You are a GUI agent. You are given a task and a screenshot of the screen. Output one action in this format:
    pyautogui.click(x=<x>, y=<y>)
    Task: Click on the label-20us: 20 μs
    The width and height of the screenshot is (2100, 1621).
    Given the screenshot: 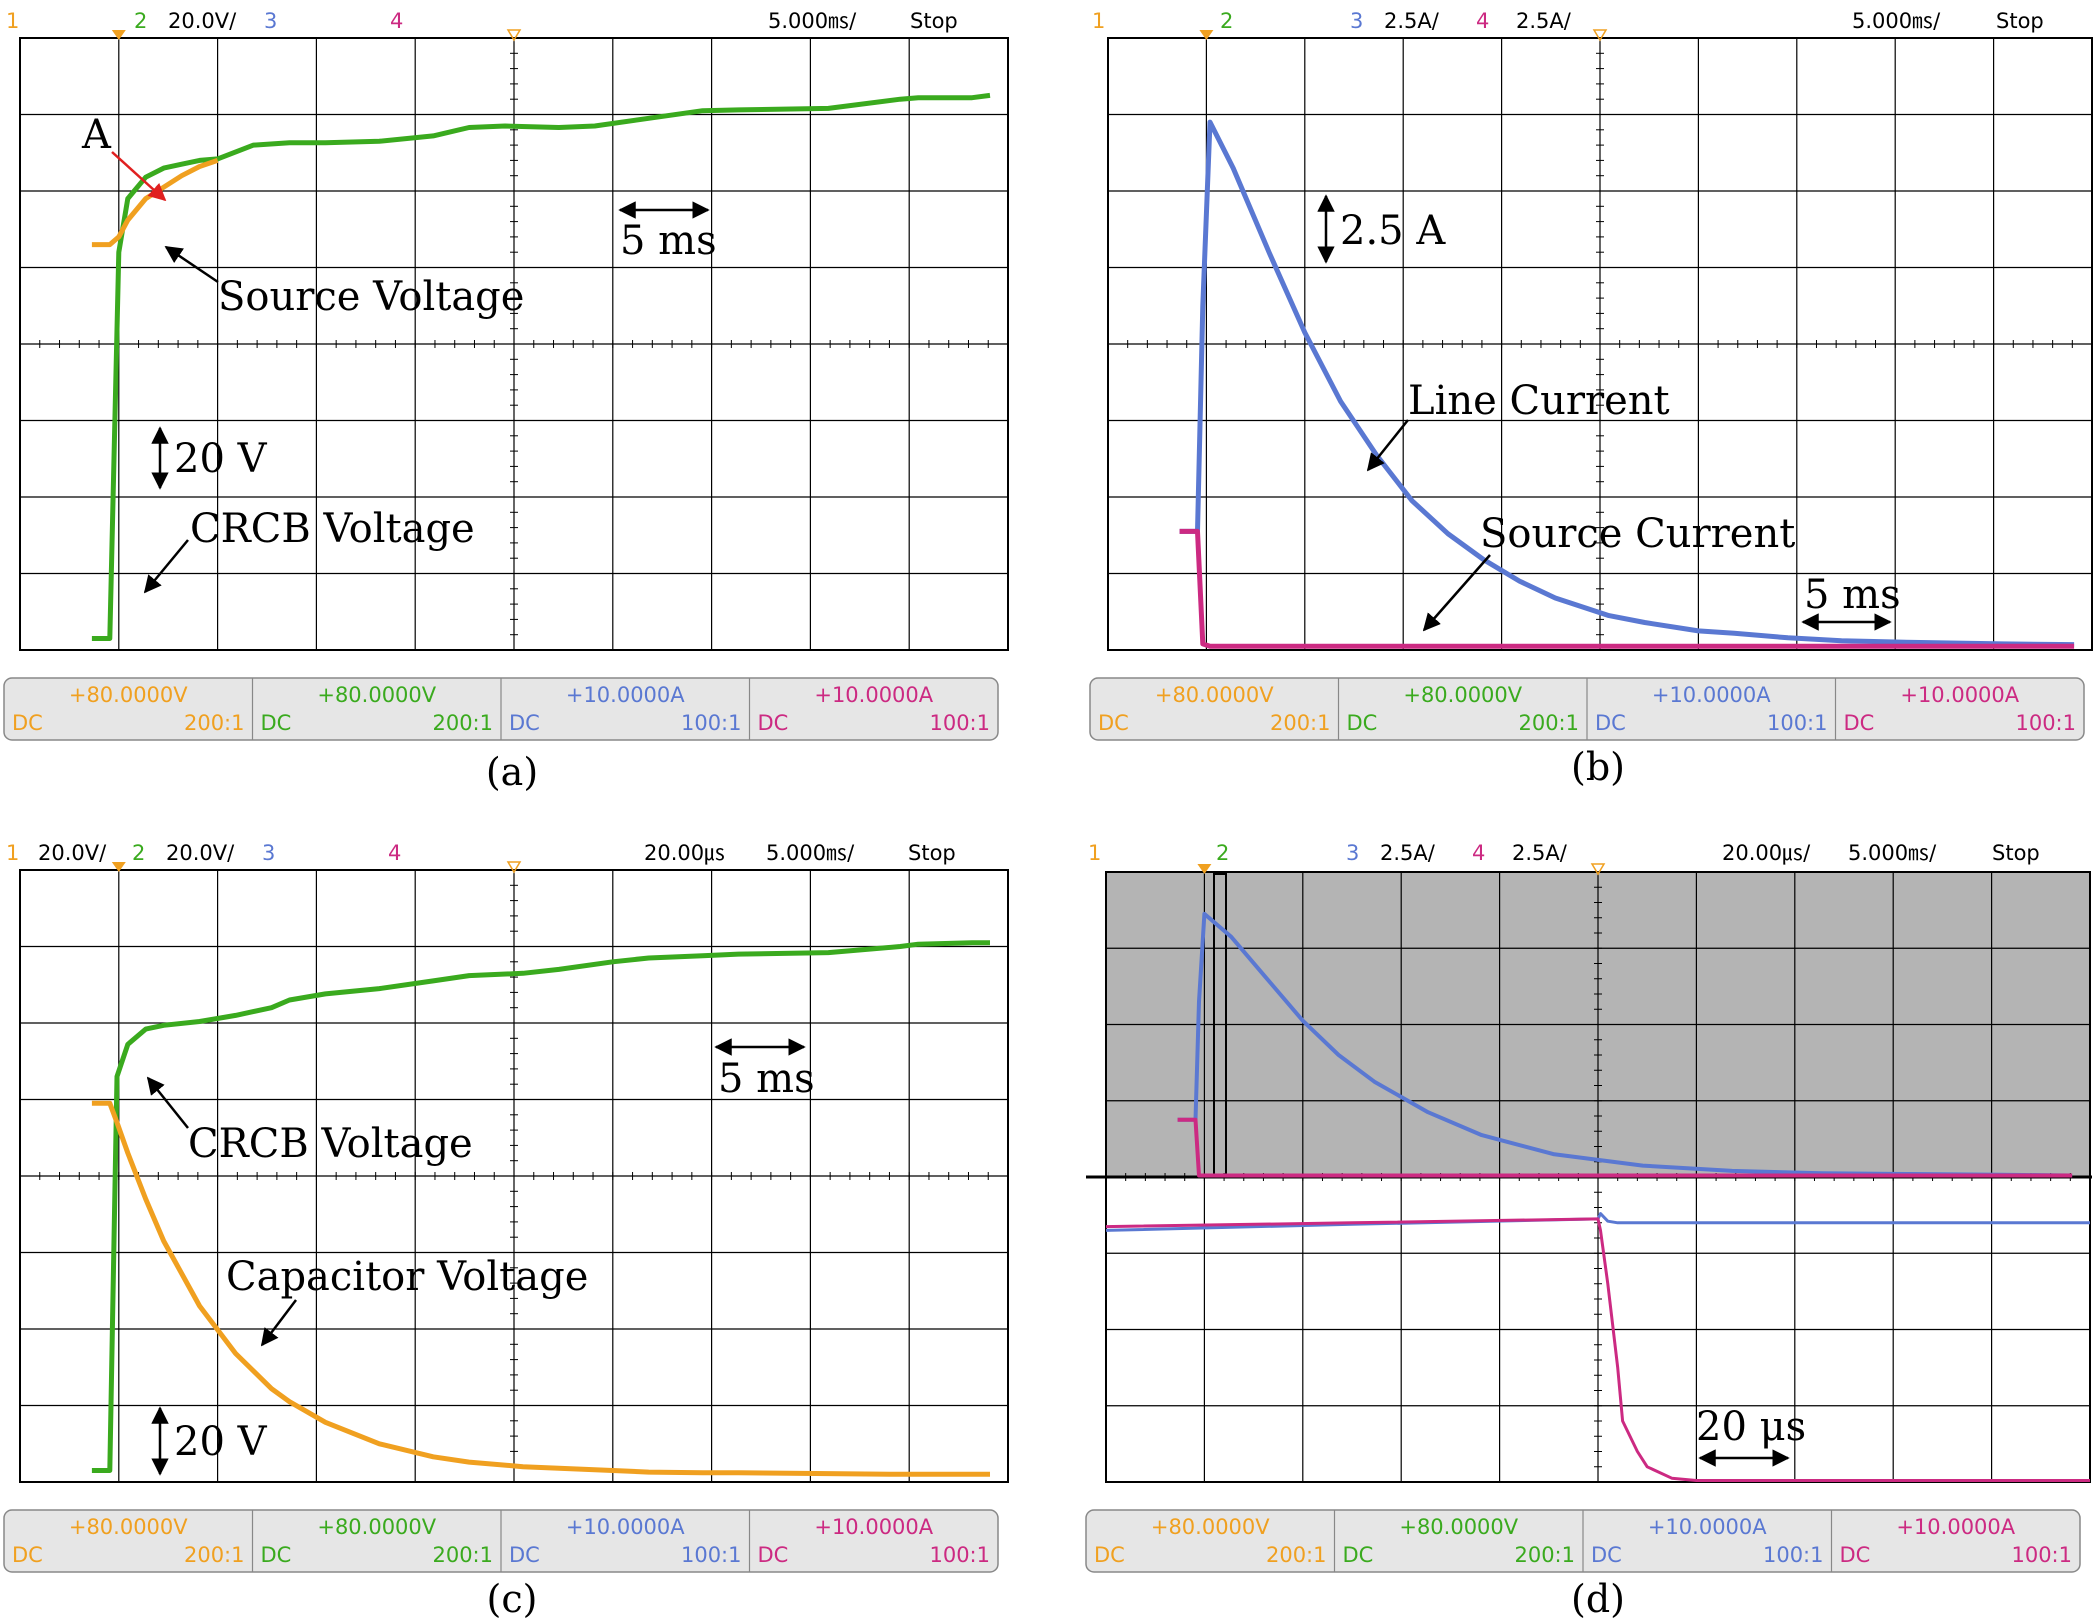 What is the action you would take?
    pyautogui.click(x=1751, y=1427)
    